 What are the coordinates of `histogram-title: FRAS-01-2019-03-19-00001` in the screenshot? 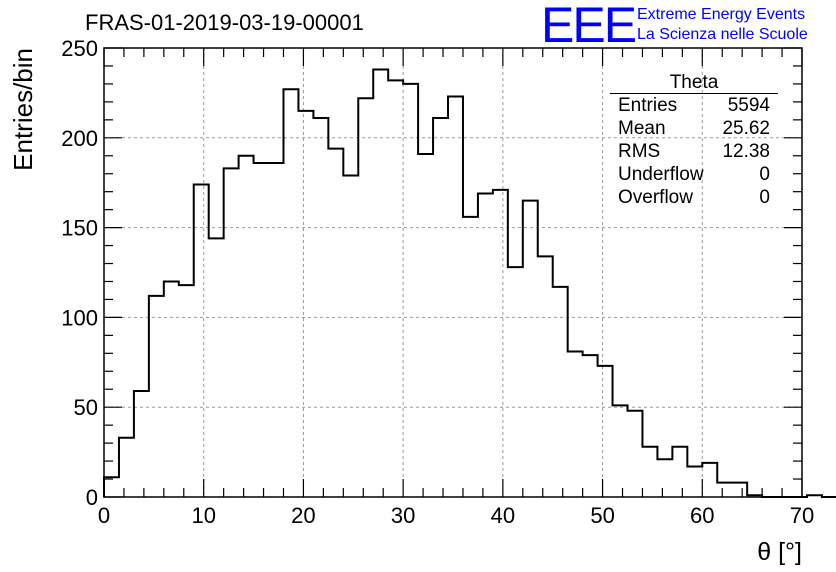 It's located at (224, 22).